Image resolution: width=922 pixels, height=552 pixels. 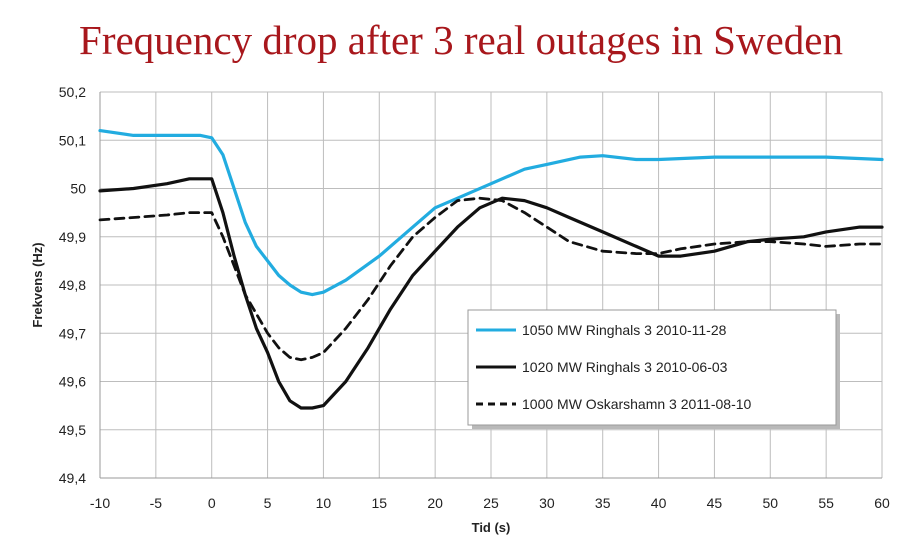 I want to click on x-tick-label: 40, so click(x=659, y=503).